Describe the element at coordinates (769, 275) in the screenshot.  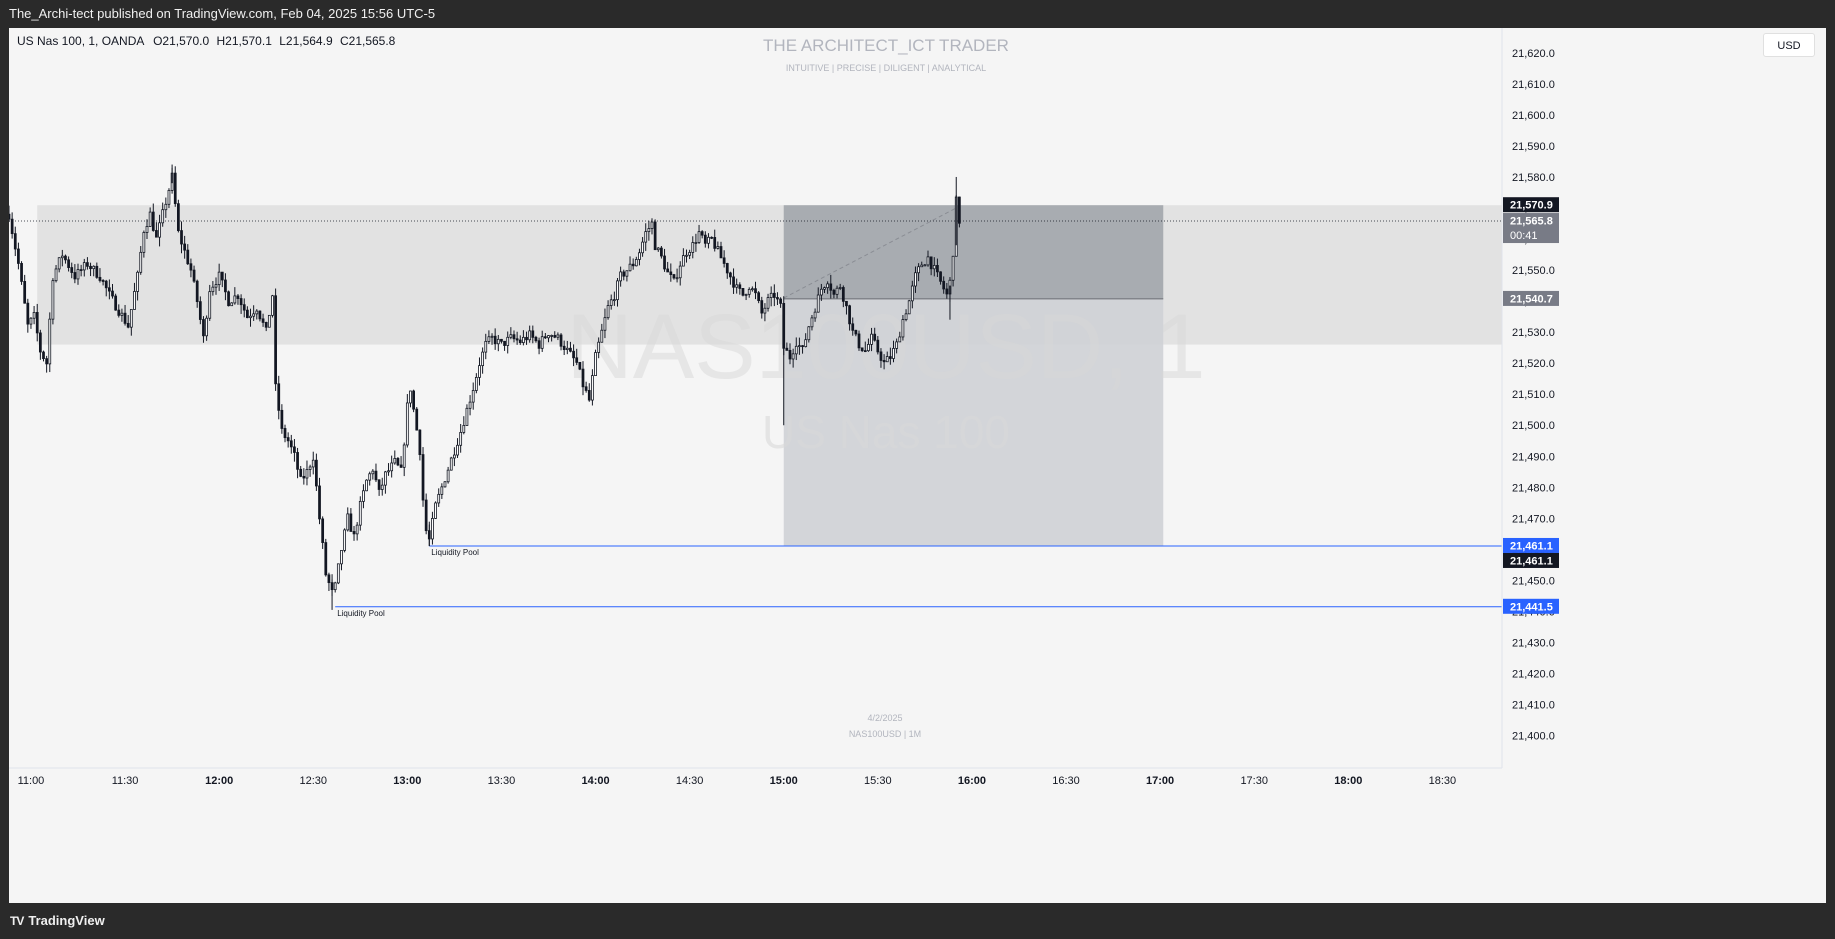
I see `zone-rect` at that location.